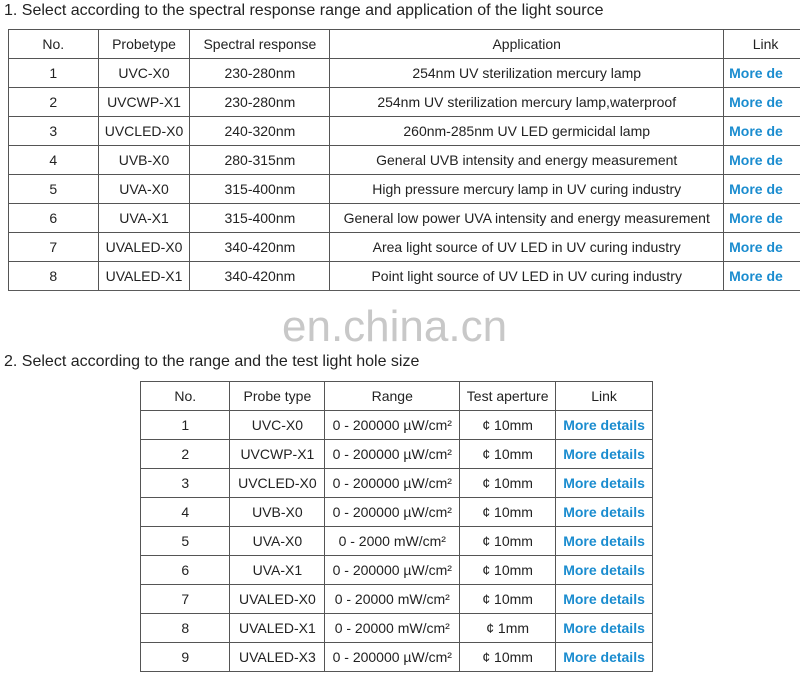  What do you see at coordinates (185, 454) in the screenshot?
I see `table-cell: 2` at bounding box center [185, 454].